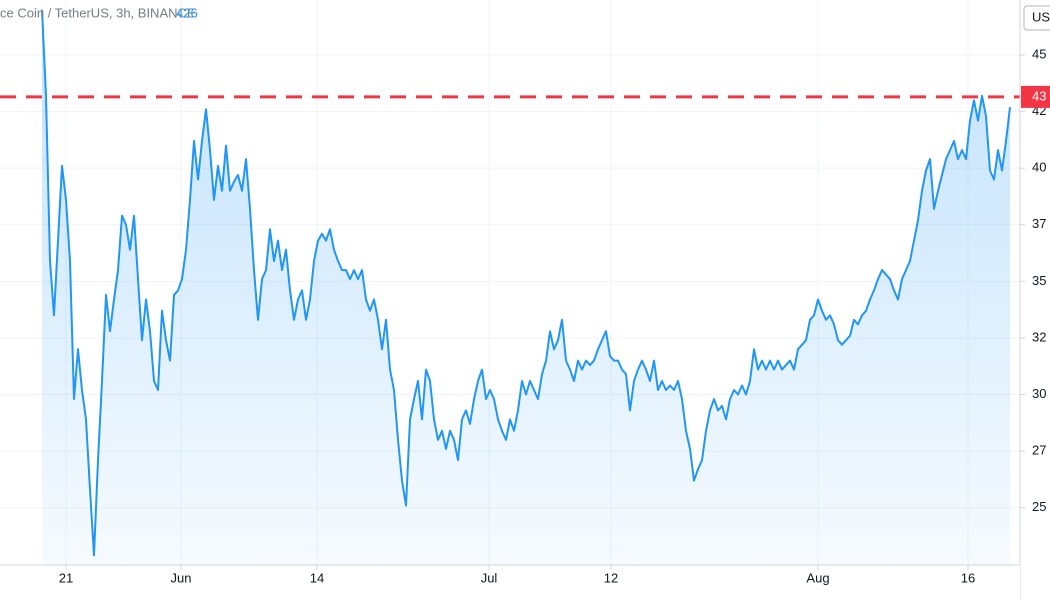  What do you see at coordinates (1041, 16) in the screenshot?
I see `axis-label: US` at bounding box center [1041, 16].